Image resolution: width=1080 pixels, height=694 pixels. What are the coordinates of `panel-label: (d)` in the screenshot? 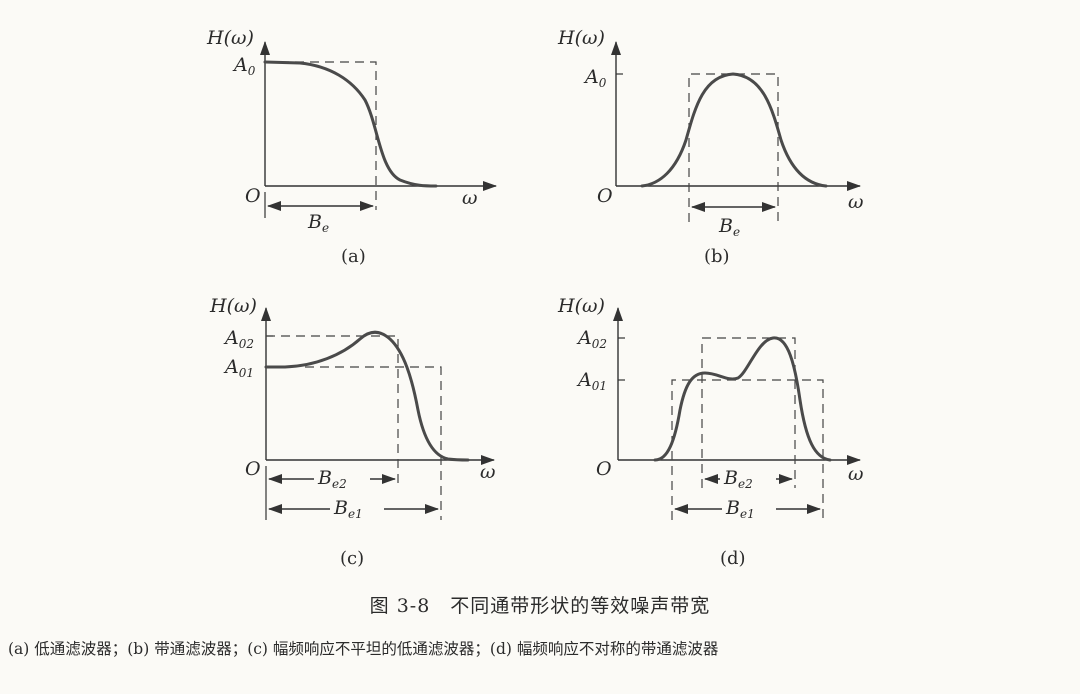 It's located at (733, 558).